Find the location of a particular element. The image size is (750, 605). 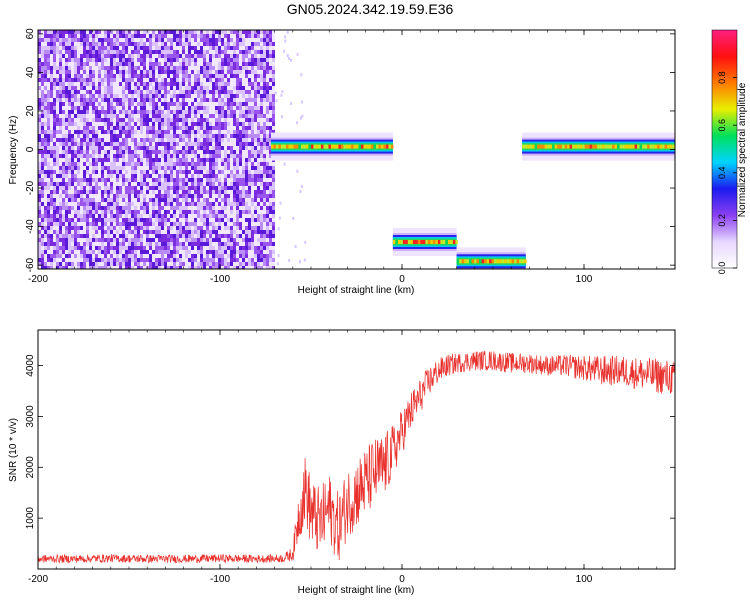

y-tick-label: -60 is located at coordinates (30, 264).